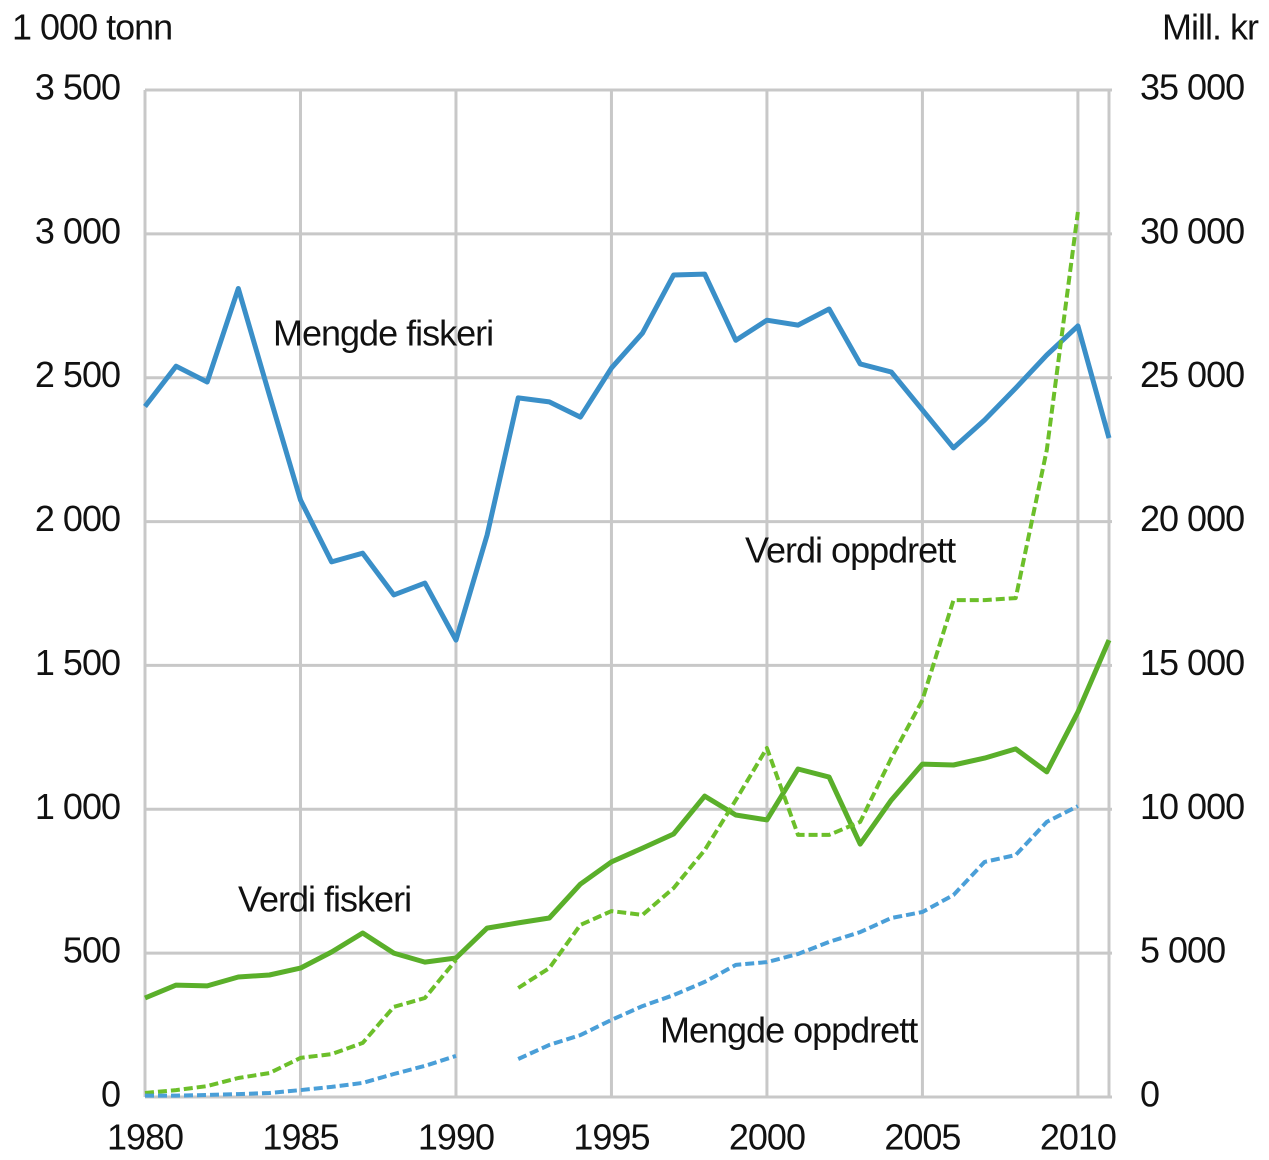  Describe the element at coordinates (383, 333) in the screenshot. I see `series-label: Mengde fiskeri` at that location.